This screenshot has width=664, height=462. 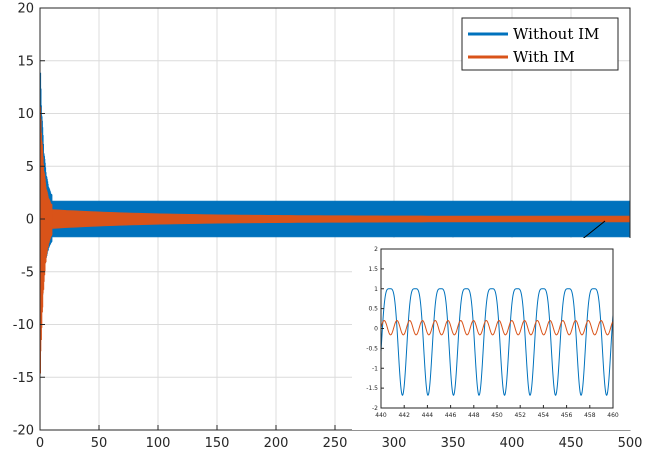 What do you see at coordinates (474, 415) in the screenshot?
I see `inset-x-tick-label-448: 448` at bounding box center [474, 415].